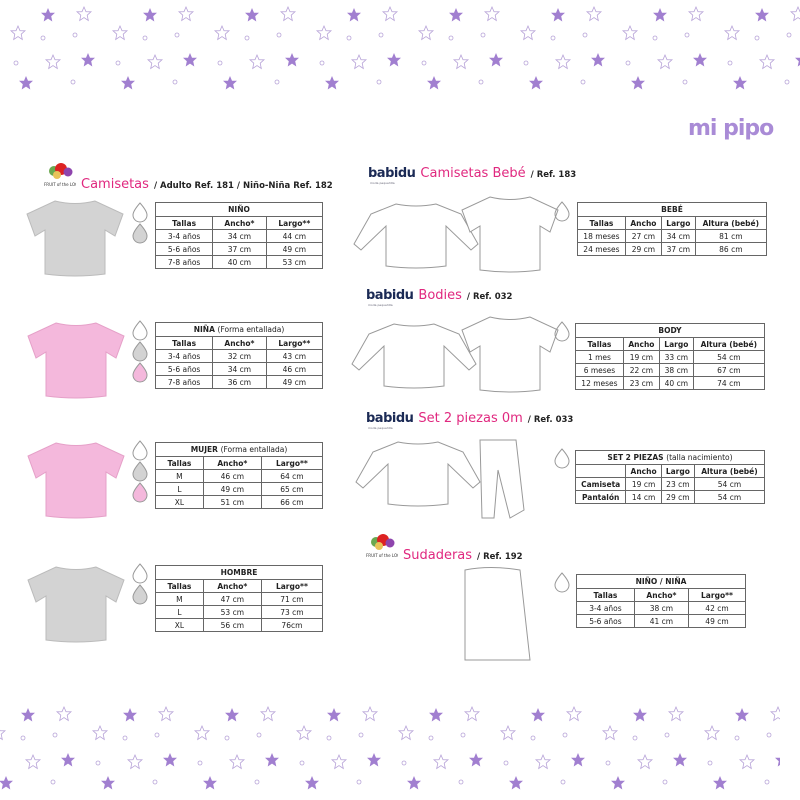 The image size is (800, 800). Describe the element at coordinates (473, 173) in the screenshot. I see `section-title: Camisetas Bebé` at that location.